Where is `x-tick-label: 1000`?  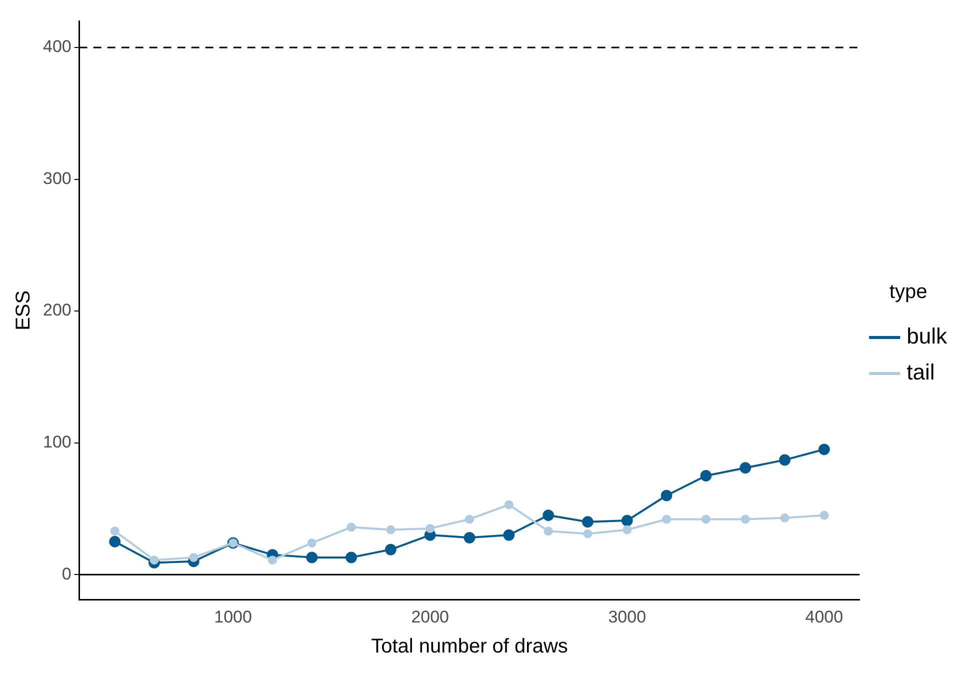 x-tick-label: 1000 is located at coordinates (233, 616).